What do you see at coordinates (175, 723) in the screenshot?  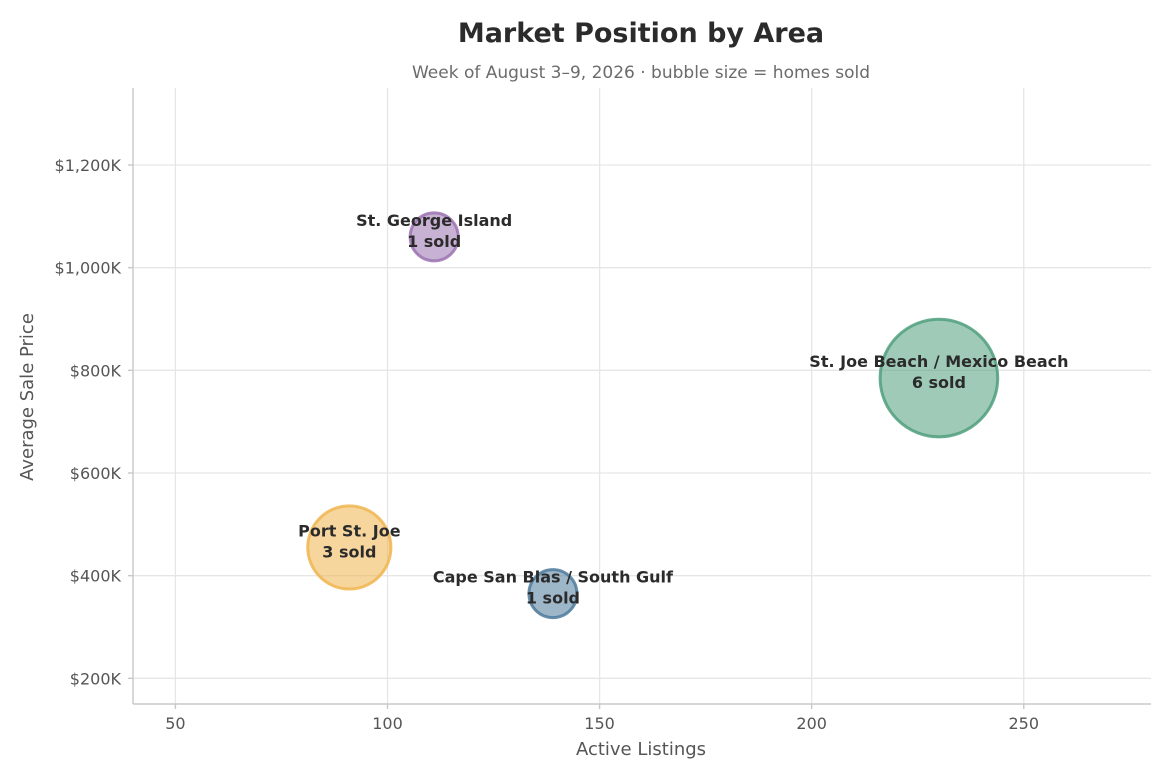 I see `x-tick-label: 50` at bounding box center [175, 723].